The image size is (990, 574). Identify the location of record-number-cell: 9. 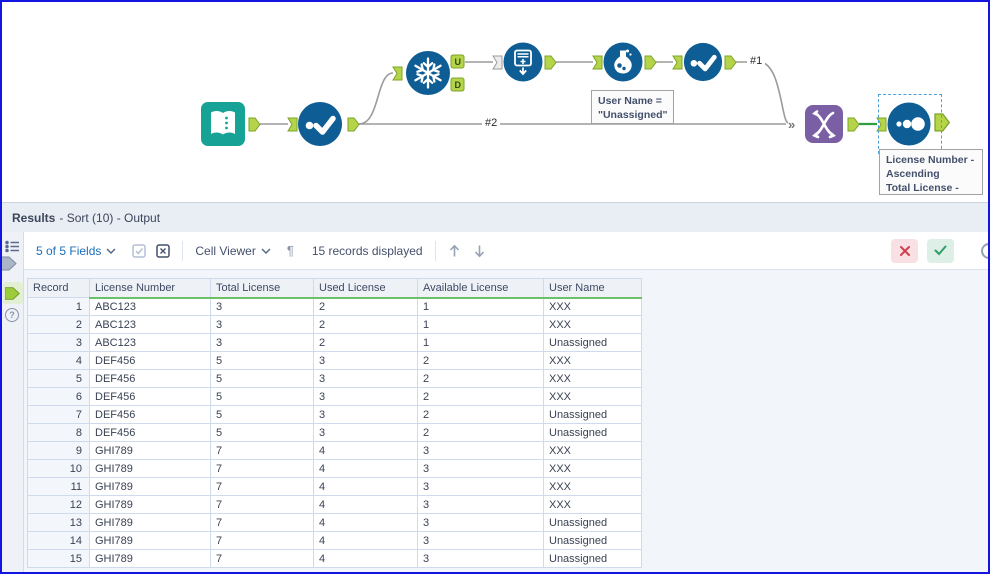
(58, 450).